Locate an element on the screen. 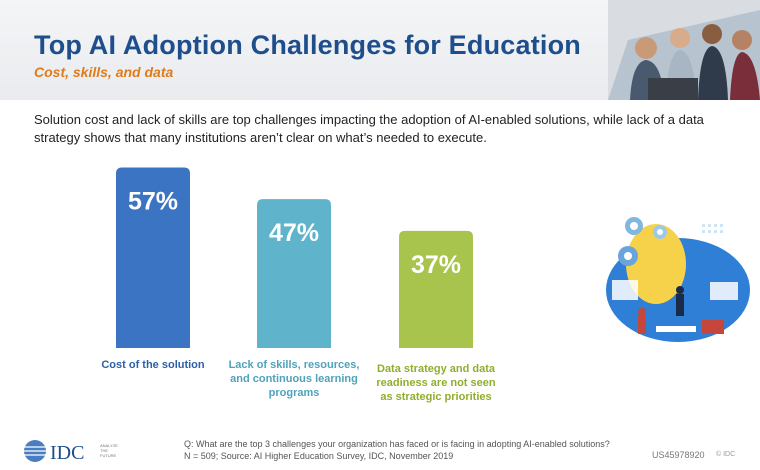 The width and height of the screenshot is (760, 470). category-label-line: programs is located at coordinates (294, 393).